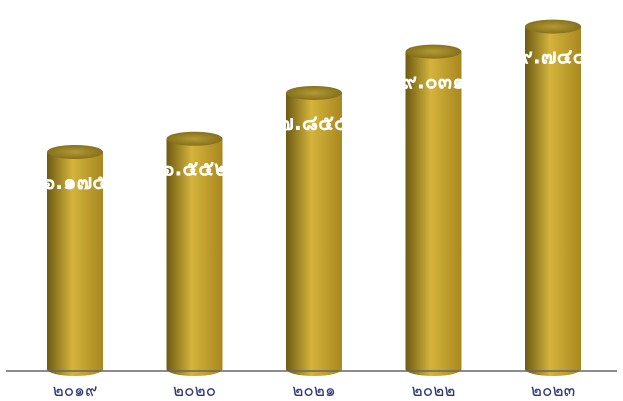  I want to click on bar-๒๐๒๐: ๖.๕๕๒, so click(194, 253).